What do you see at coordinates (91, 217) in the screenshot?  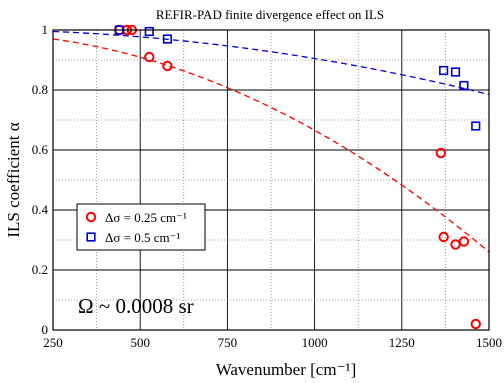 I see `legend-marker-circle` at bounding box center [91, 217].